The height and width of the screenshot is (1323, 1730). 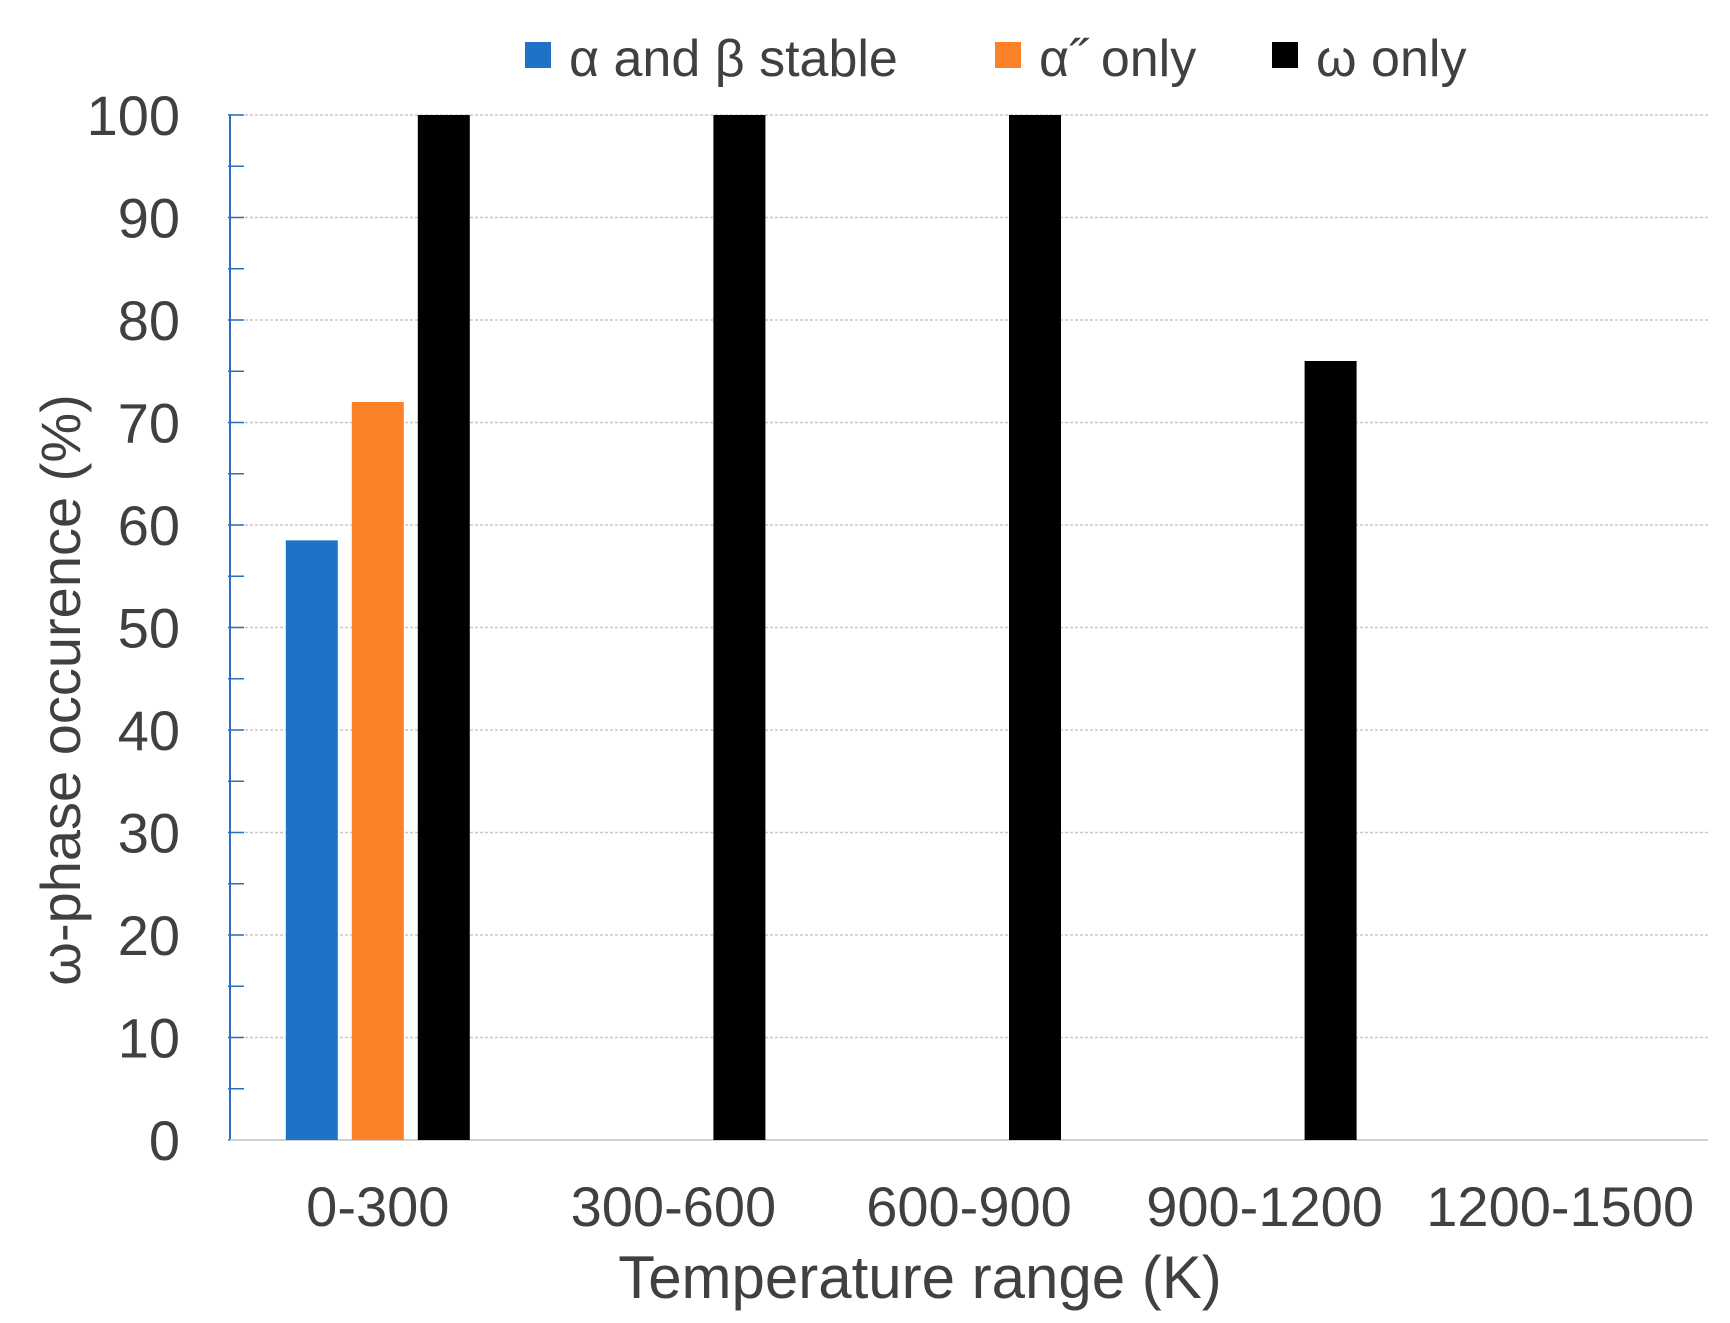 I want to click on legend: α and β stable α˝ only ω only, so click(x=995, y=59).